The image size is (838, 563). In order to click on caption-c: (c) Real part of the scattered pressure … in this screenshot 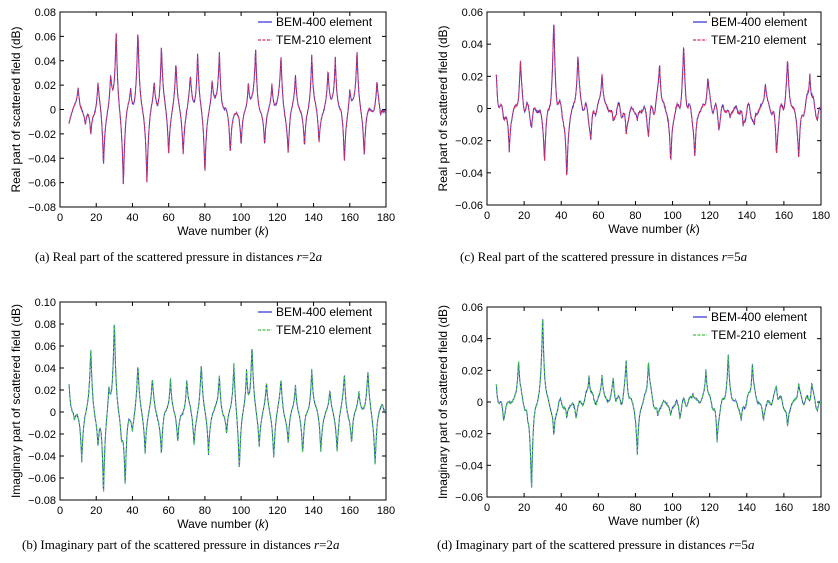, I will do `click(604, 256)`.